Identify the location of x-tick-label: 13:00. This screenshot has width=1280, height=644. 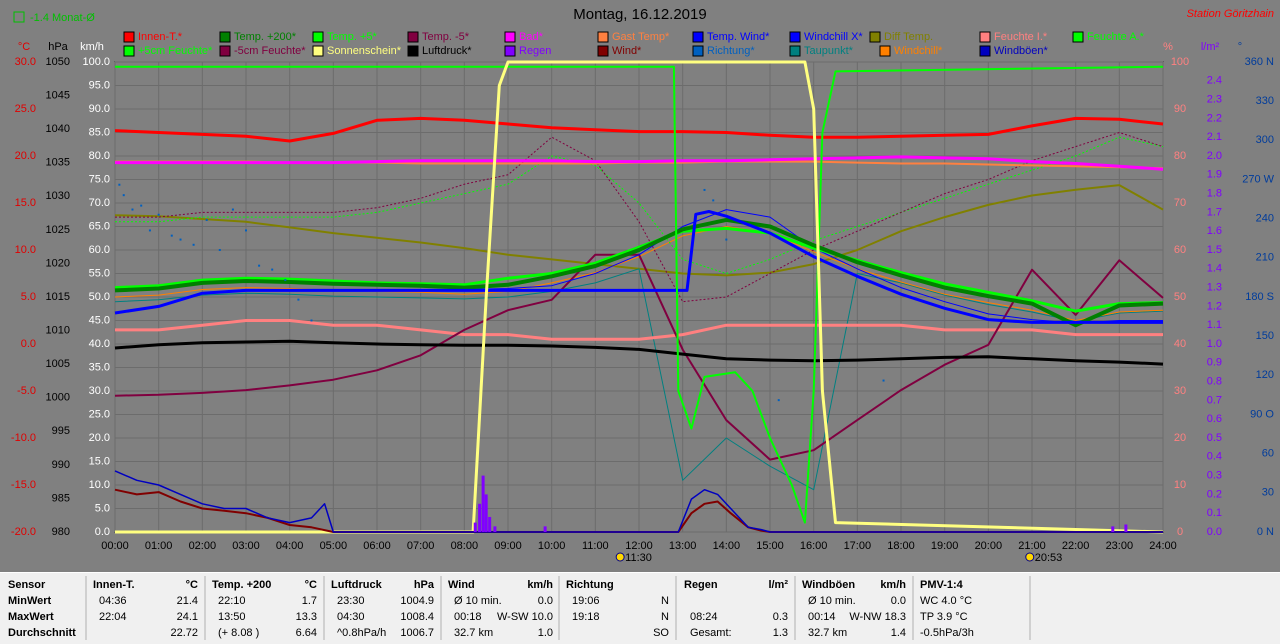
(683, 546).